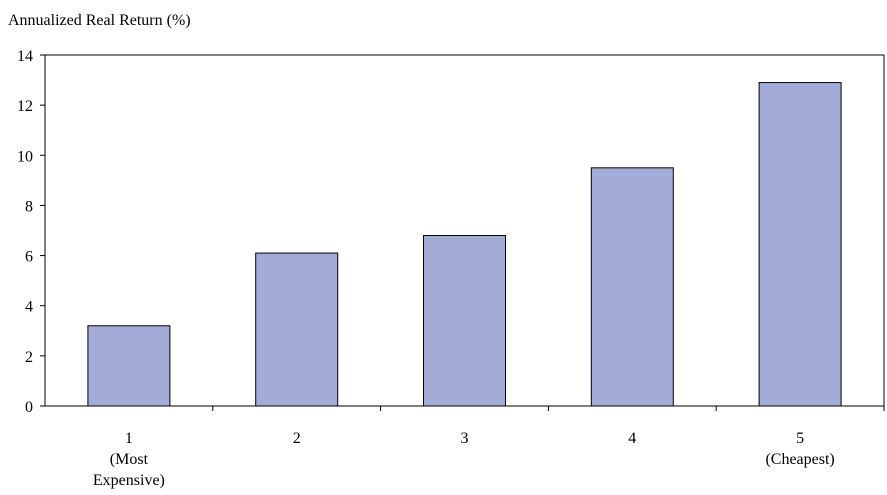 Image resolution: width=887 pixels, height=495 pixels. I want to click on y-tick-label: 8, so click(29, 206).